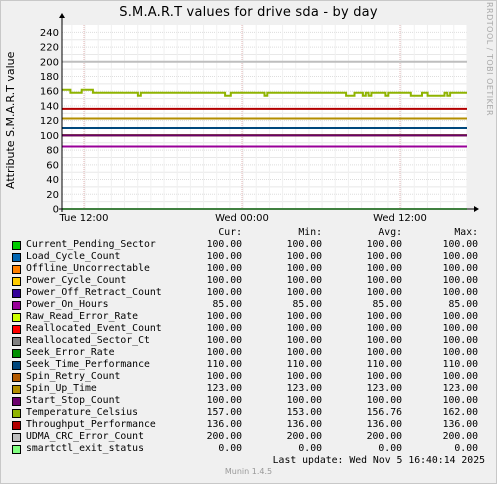 This screenshot has height=484, width=497. I want to click on legend-value-cur: 85.00, so click(227, 304).